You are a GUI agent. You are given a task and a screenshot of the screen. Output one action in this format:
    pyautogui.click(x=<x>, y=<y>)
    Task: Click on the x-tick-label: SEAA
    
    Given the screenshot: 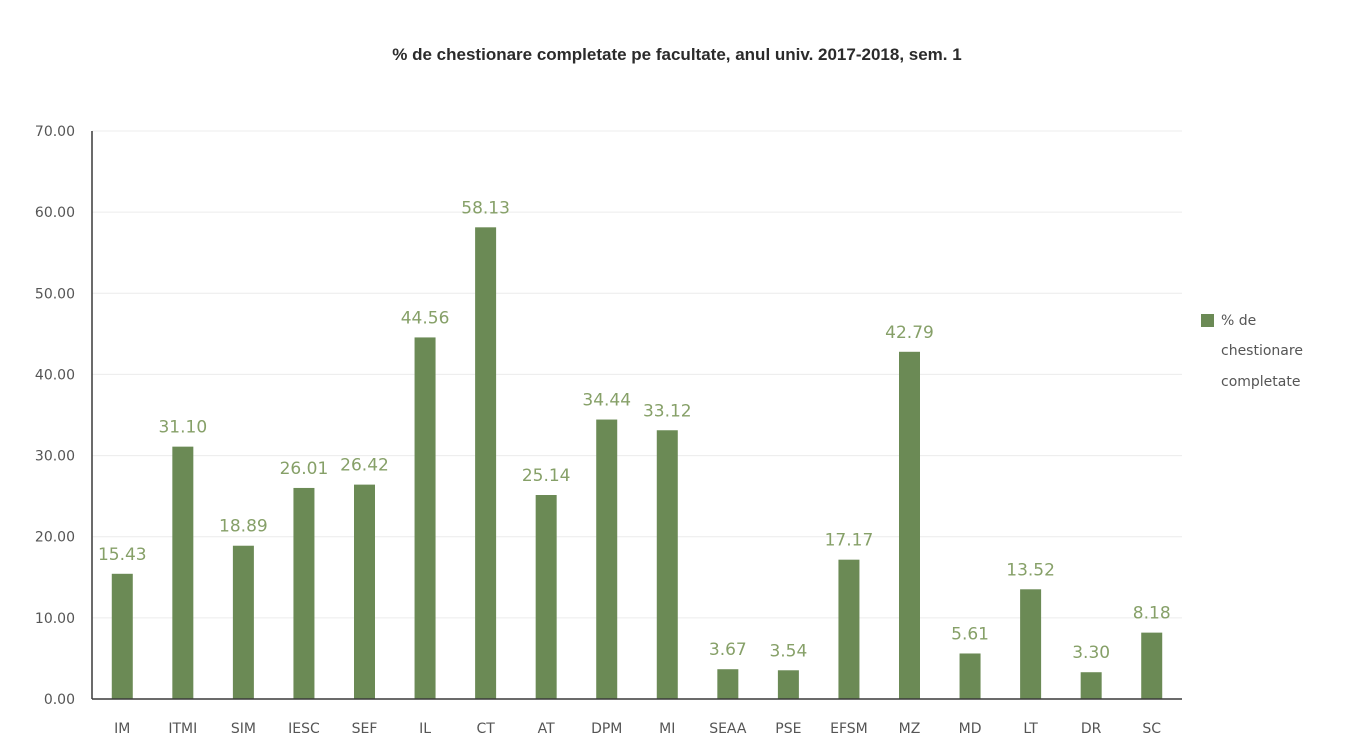 What is the action you would take?
    pyautogui.click(x=728, y=729)
    